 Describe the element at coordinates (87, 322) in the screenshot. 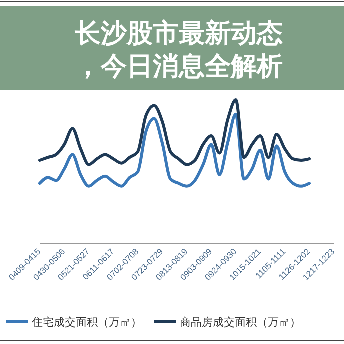

I see `legend-label: 住宅成交面积（万㎡）` at that location.